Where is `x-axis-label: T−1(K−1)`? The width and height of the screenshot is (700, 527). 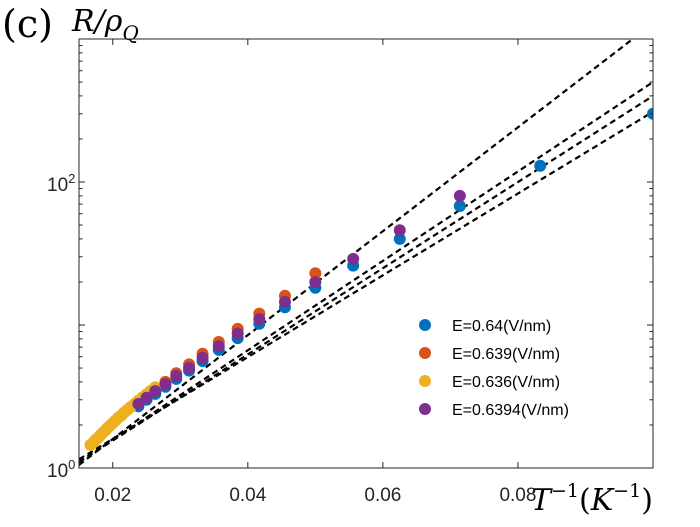 x-axis-label: T−1(K−1) is located at coordinates (592, 499).